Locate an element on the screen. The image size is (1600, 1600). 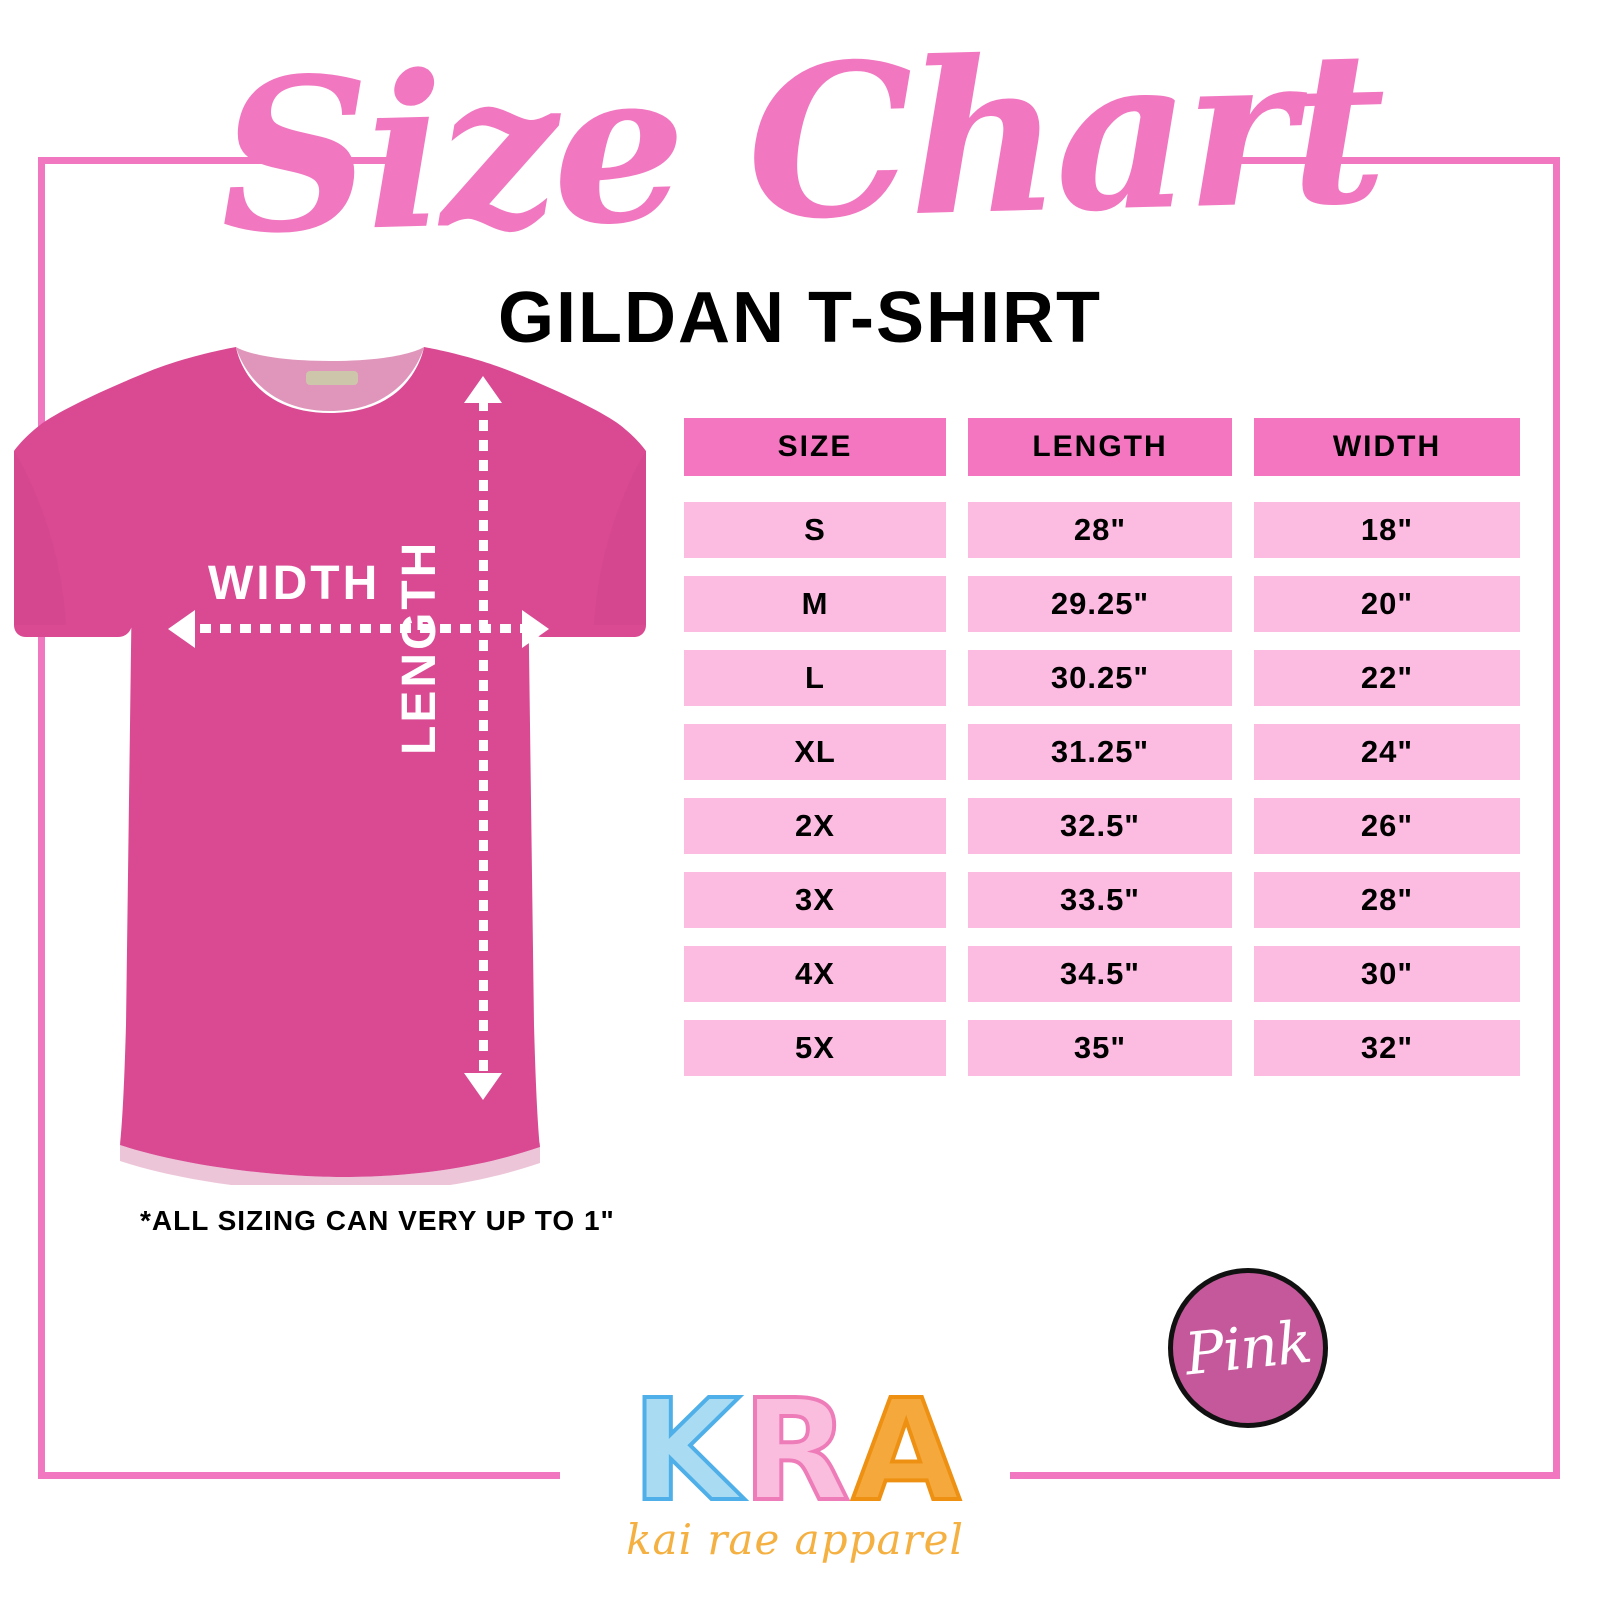
cell-size: L is located at coordinates (815, 678).